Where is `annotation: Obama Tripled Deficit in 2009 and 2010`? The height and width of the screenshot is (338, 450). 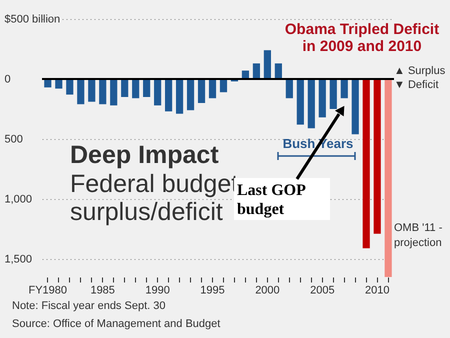
annotation: Obama Tripled Deficit in 2009 and 2010 is located at coordinates (362, 38).